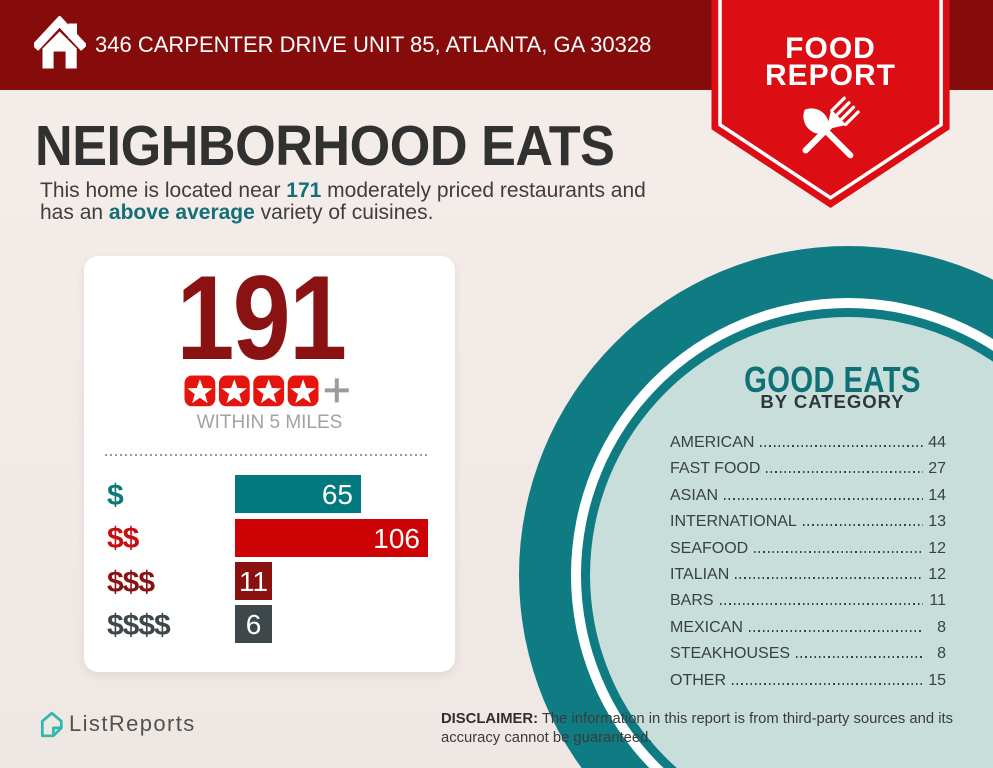  What do you see at coordinates (830, 75) in the screenshot?
I see `svg-text: REPORT` at bounding box center [830, 75].